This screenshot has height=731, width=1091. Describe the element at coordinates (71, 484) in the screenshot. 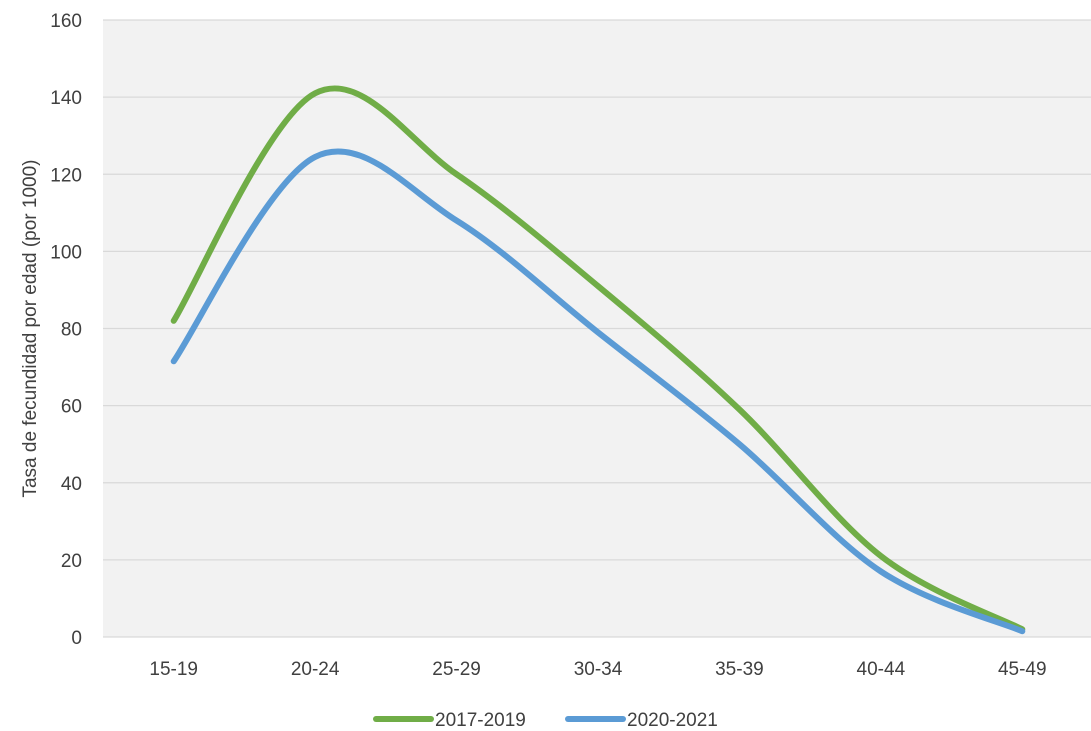

I see `y-tick-label-40: 40` at that location.